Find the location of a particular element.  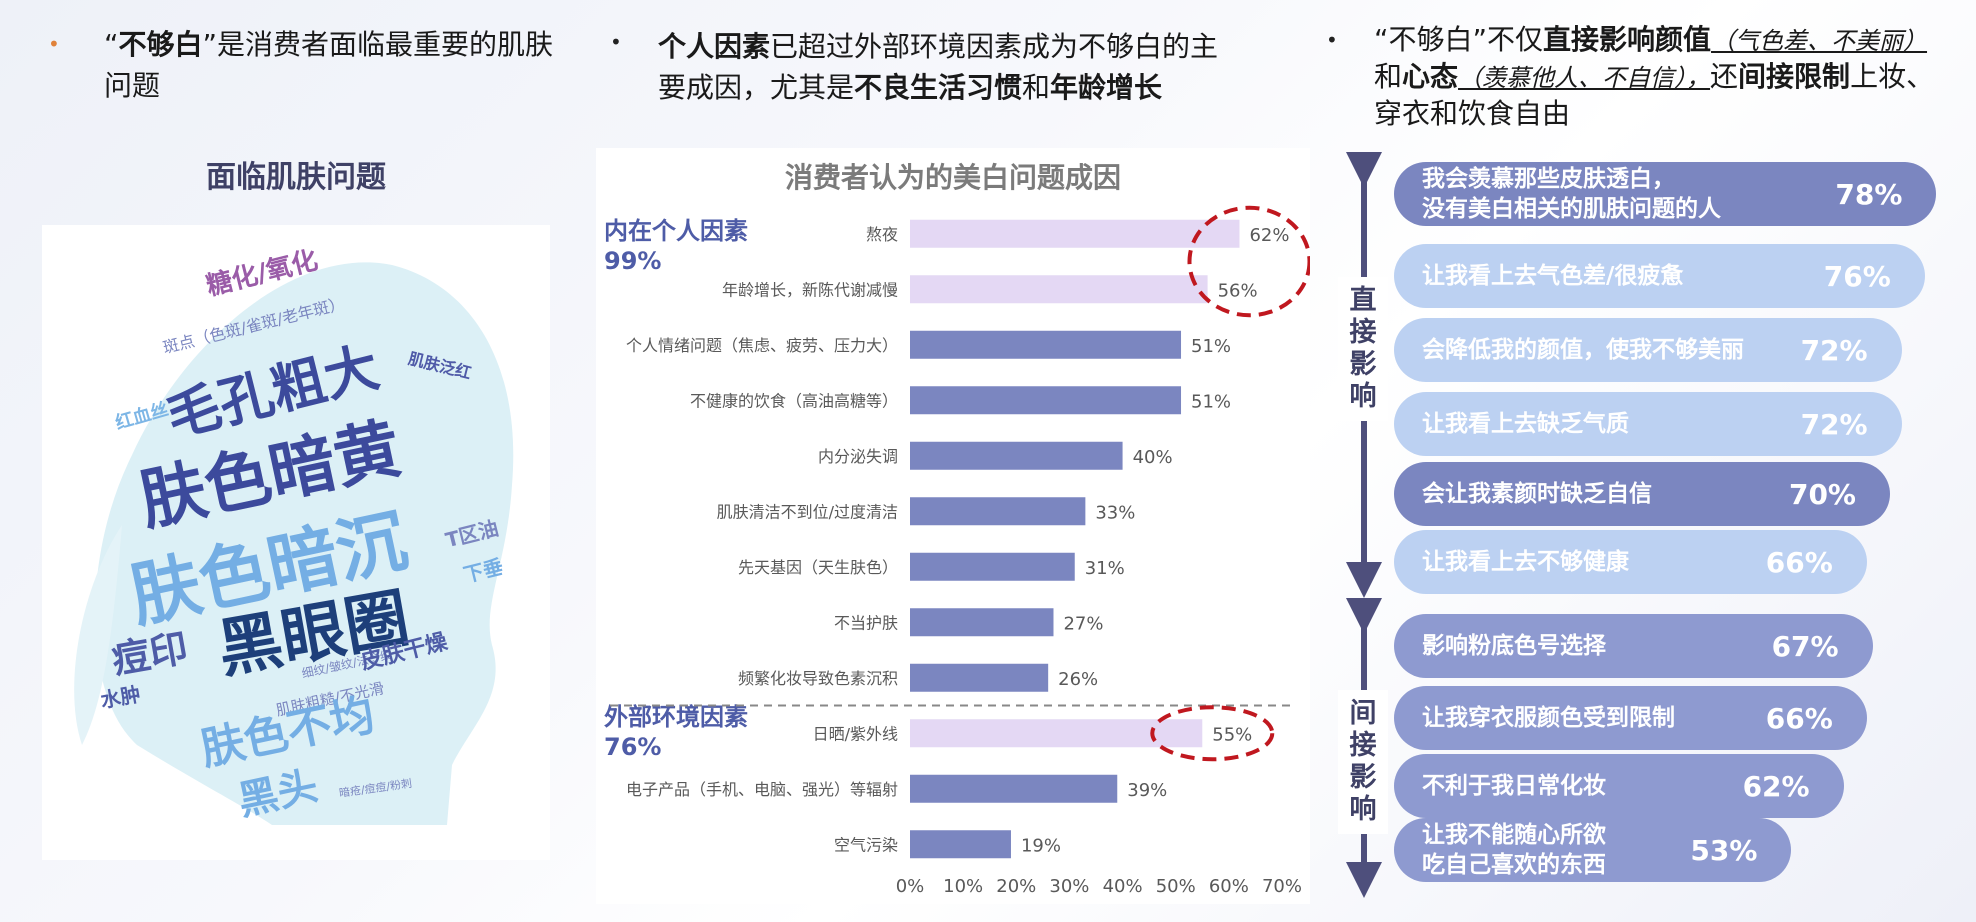

impact-text: 会让我素颜时缺乏自信 is located at coordinates (1537, 494).